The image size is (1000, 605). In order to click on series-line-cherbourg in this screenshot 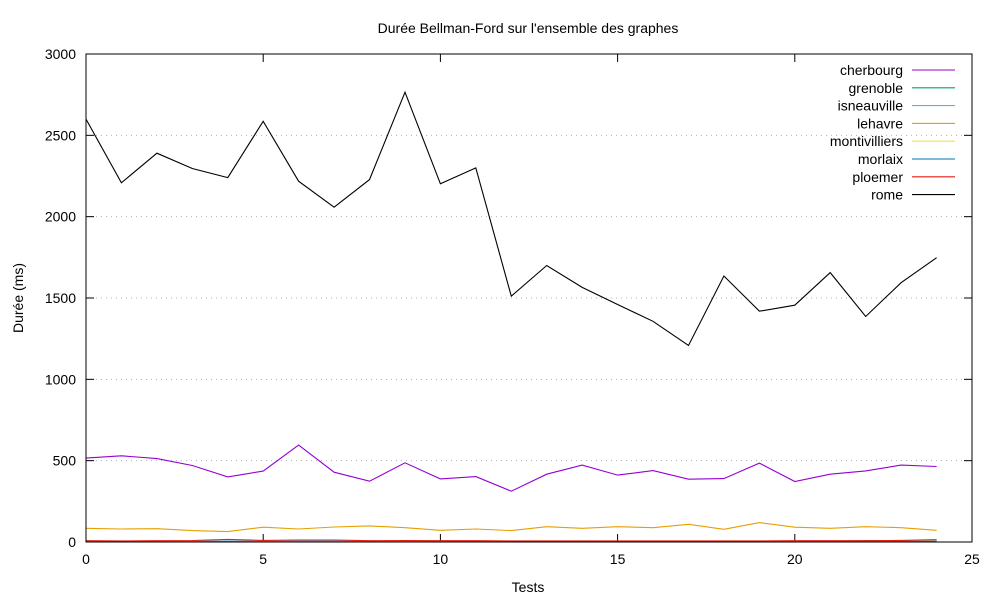, I will do `click(511, 468)`.